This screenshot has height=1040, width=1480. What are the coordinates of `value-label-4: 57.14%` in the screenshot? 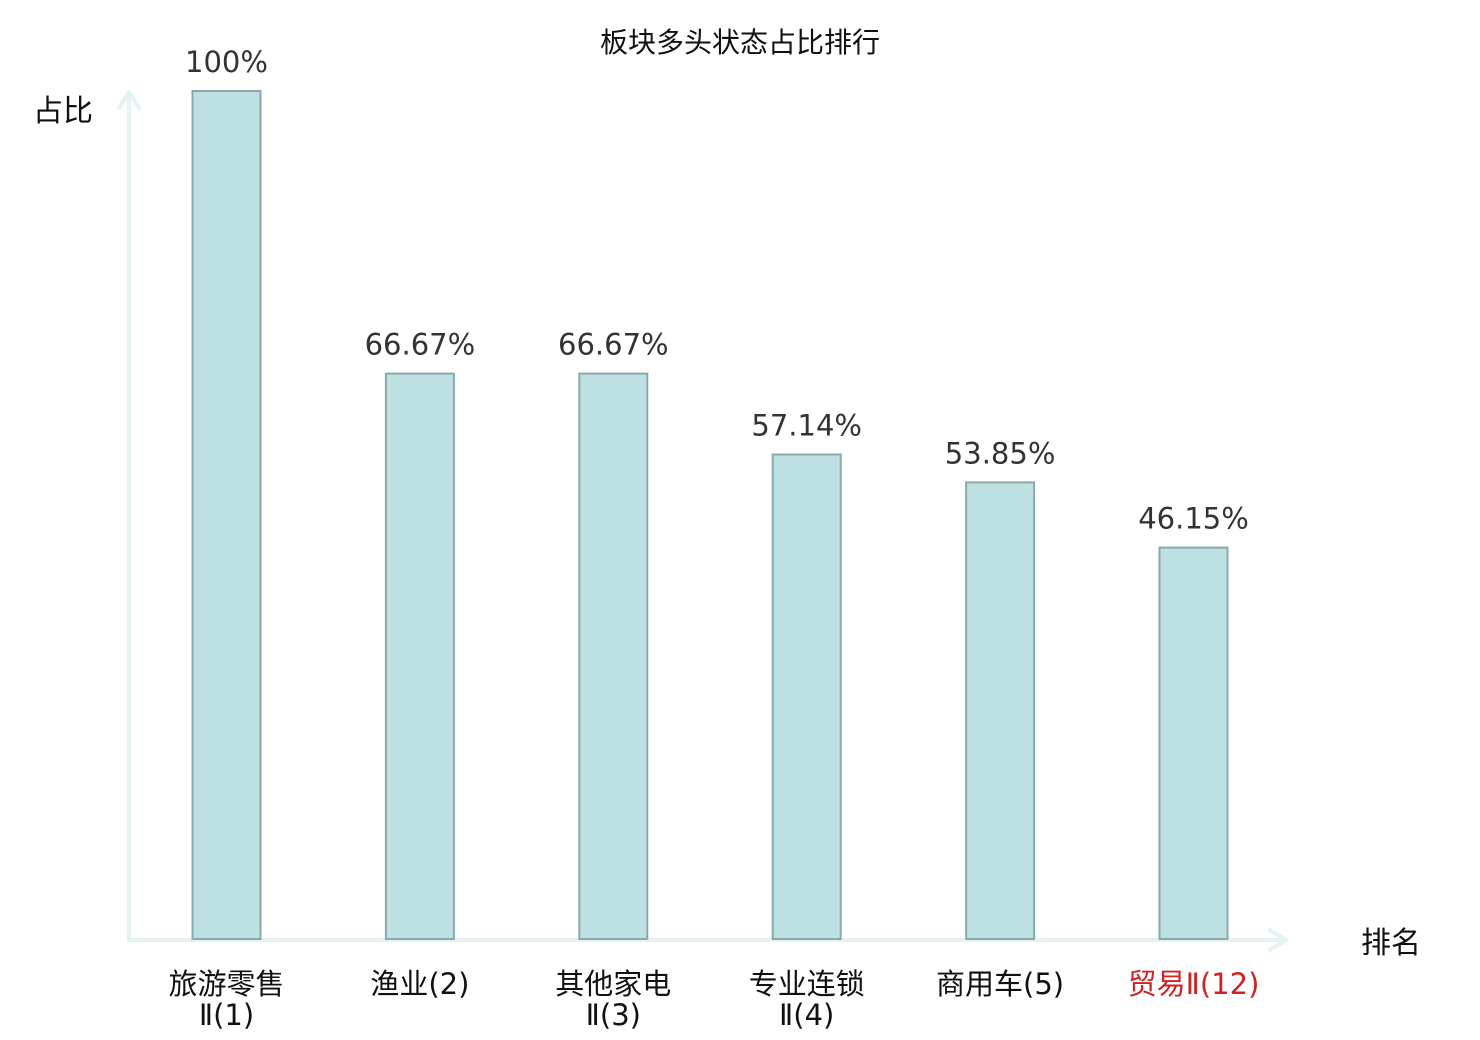 It's located at (806, 426).